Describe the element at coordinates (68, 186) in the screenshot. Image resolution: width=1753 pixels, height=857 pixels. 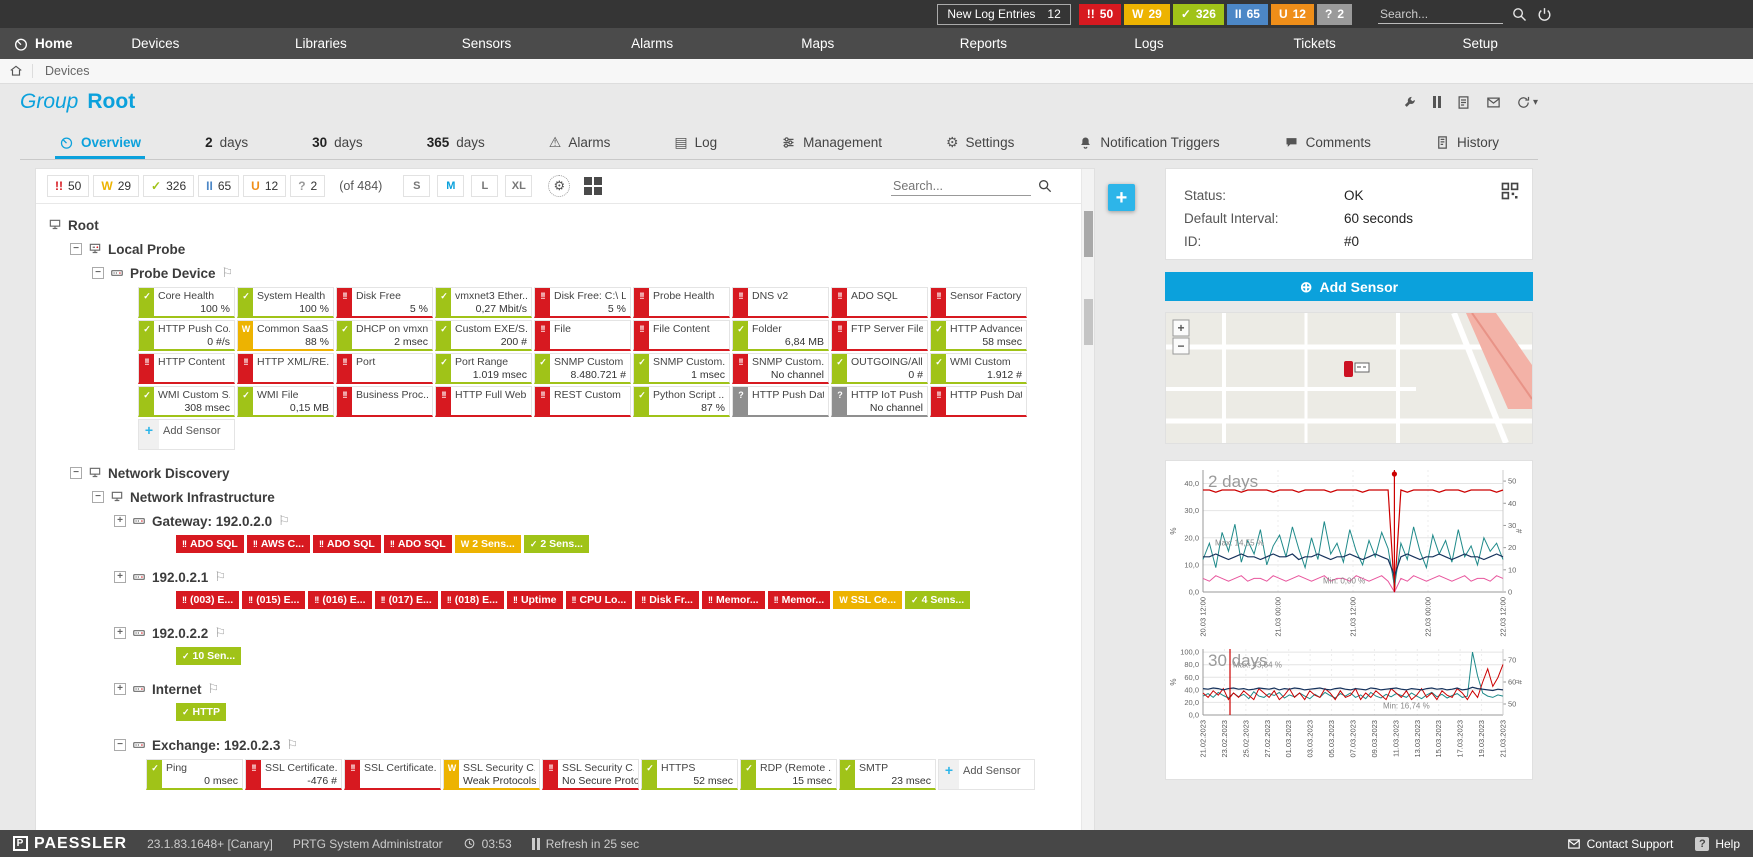
I see `filter-badge-error: !! 50` at that location.